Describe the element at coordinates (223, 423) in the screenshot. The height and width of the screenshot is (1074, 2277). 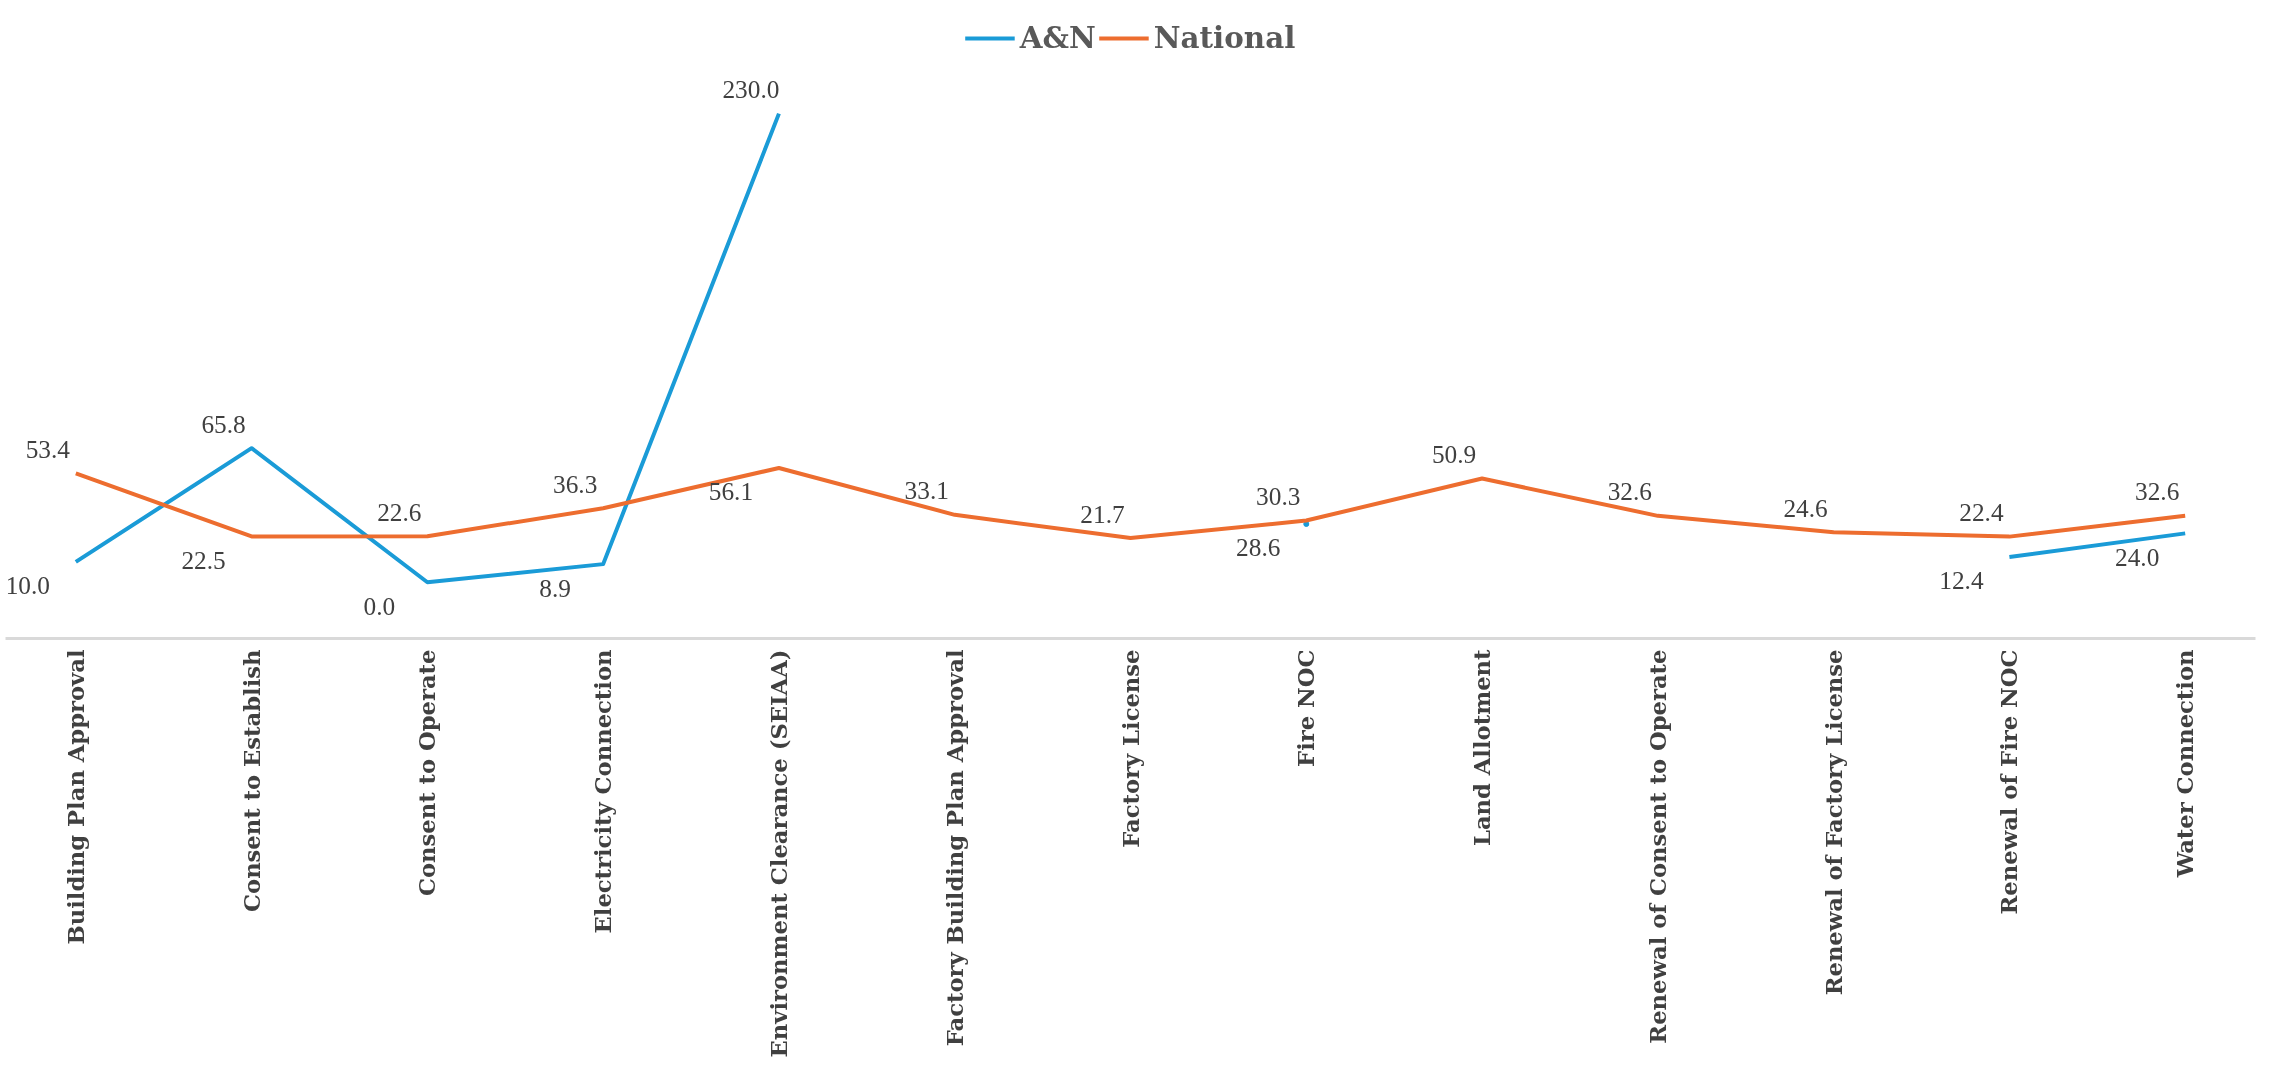
I see `data-label: 65.8` at that location.